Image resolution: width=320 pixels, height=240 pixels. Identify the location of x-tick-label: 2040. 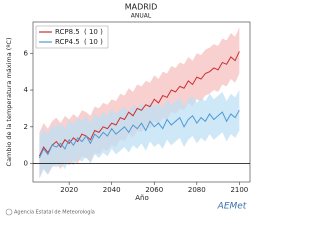
(112, 190).